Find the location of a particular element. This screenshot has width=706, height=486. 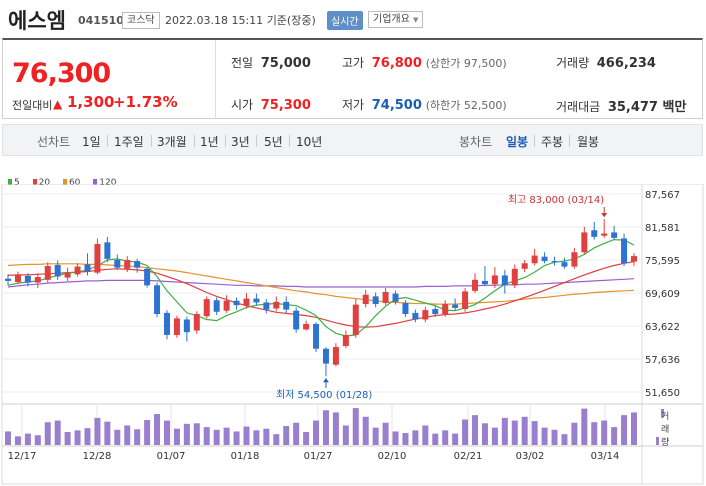

range-10y: 10년 is located at coordinates (309, 142).